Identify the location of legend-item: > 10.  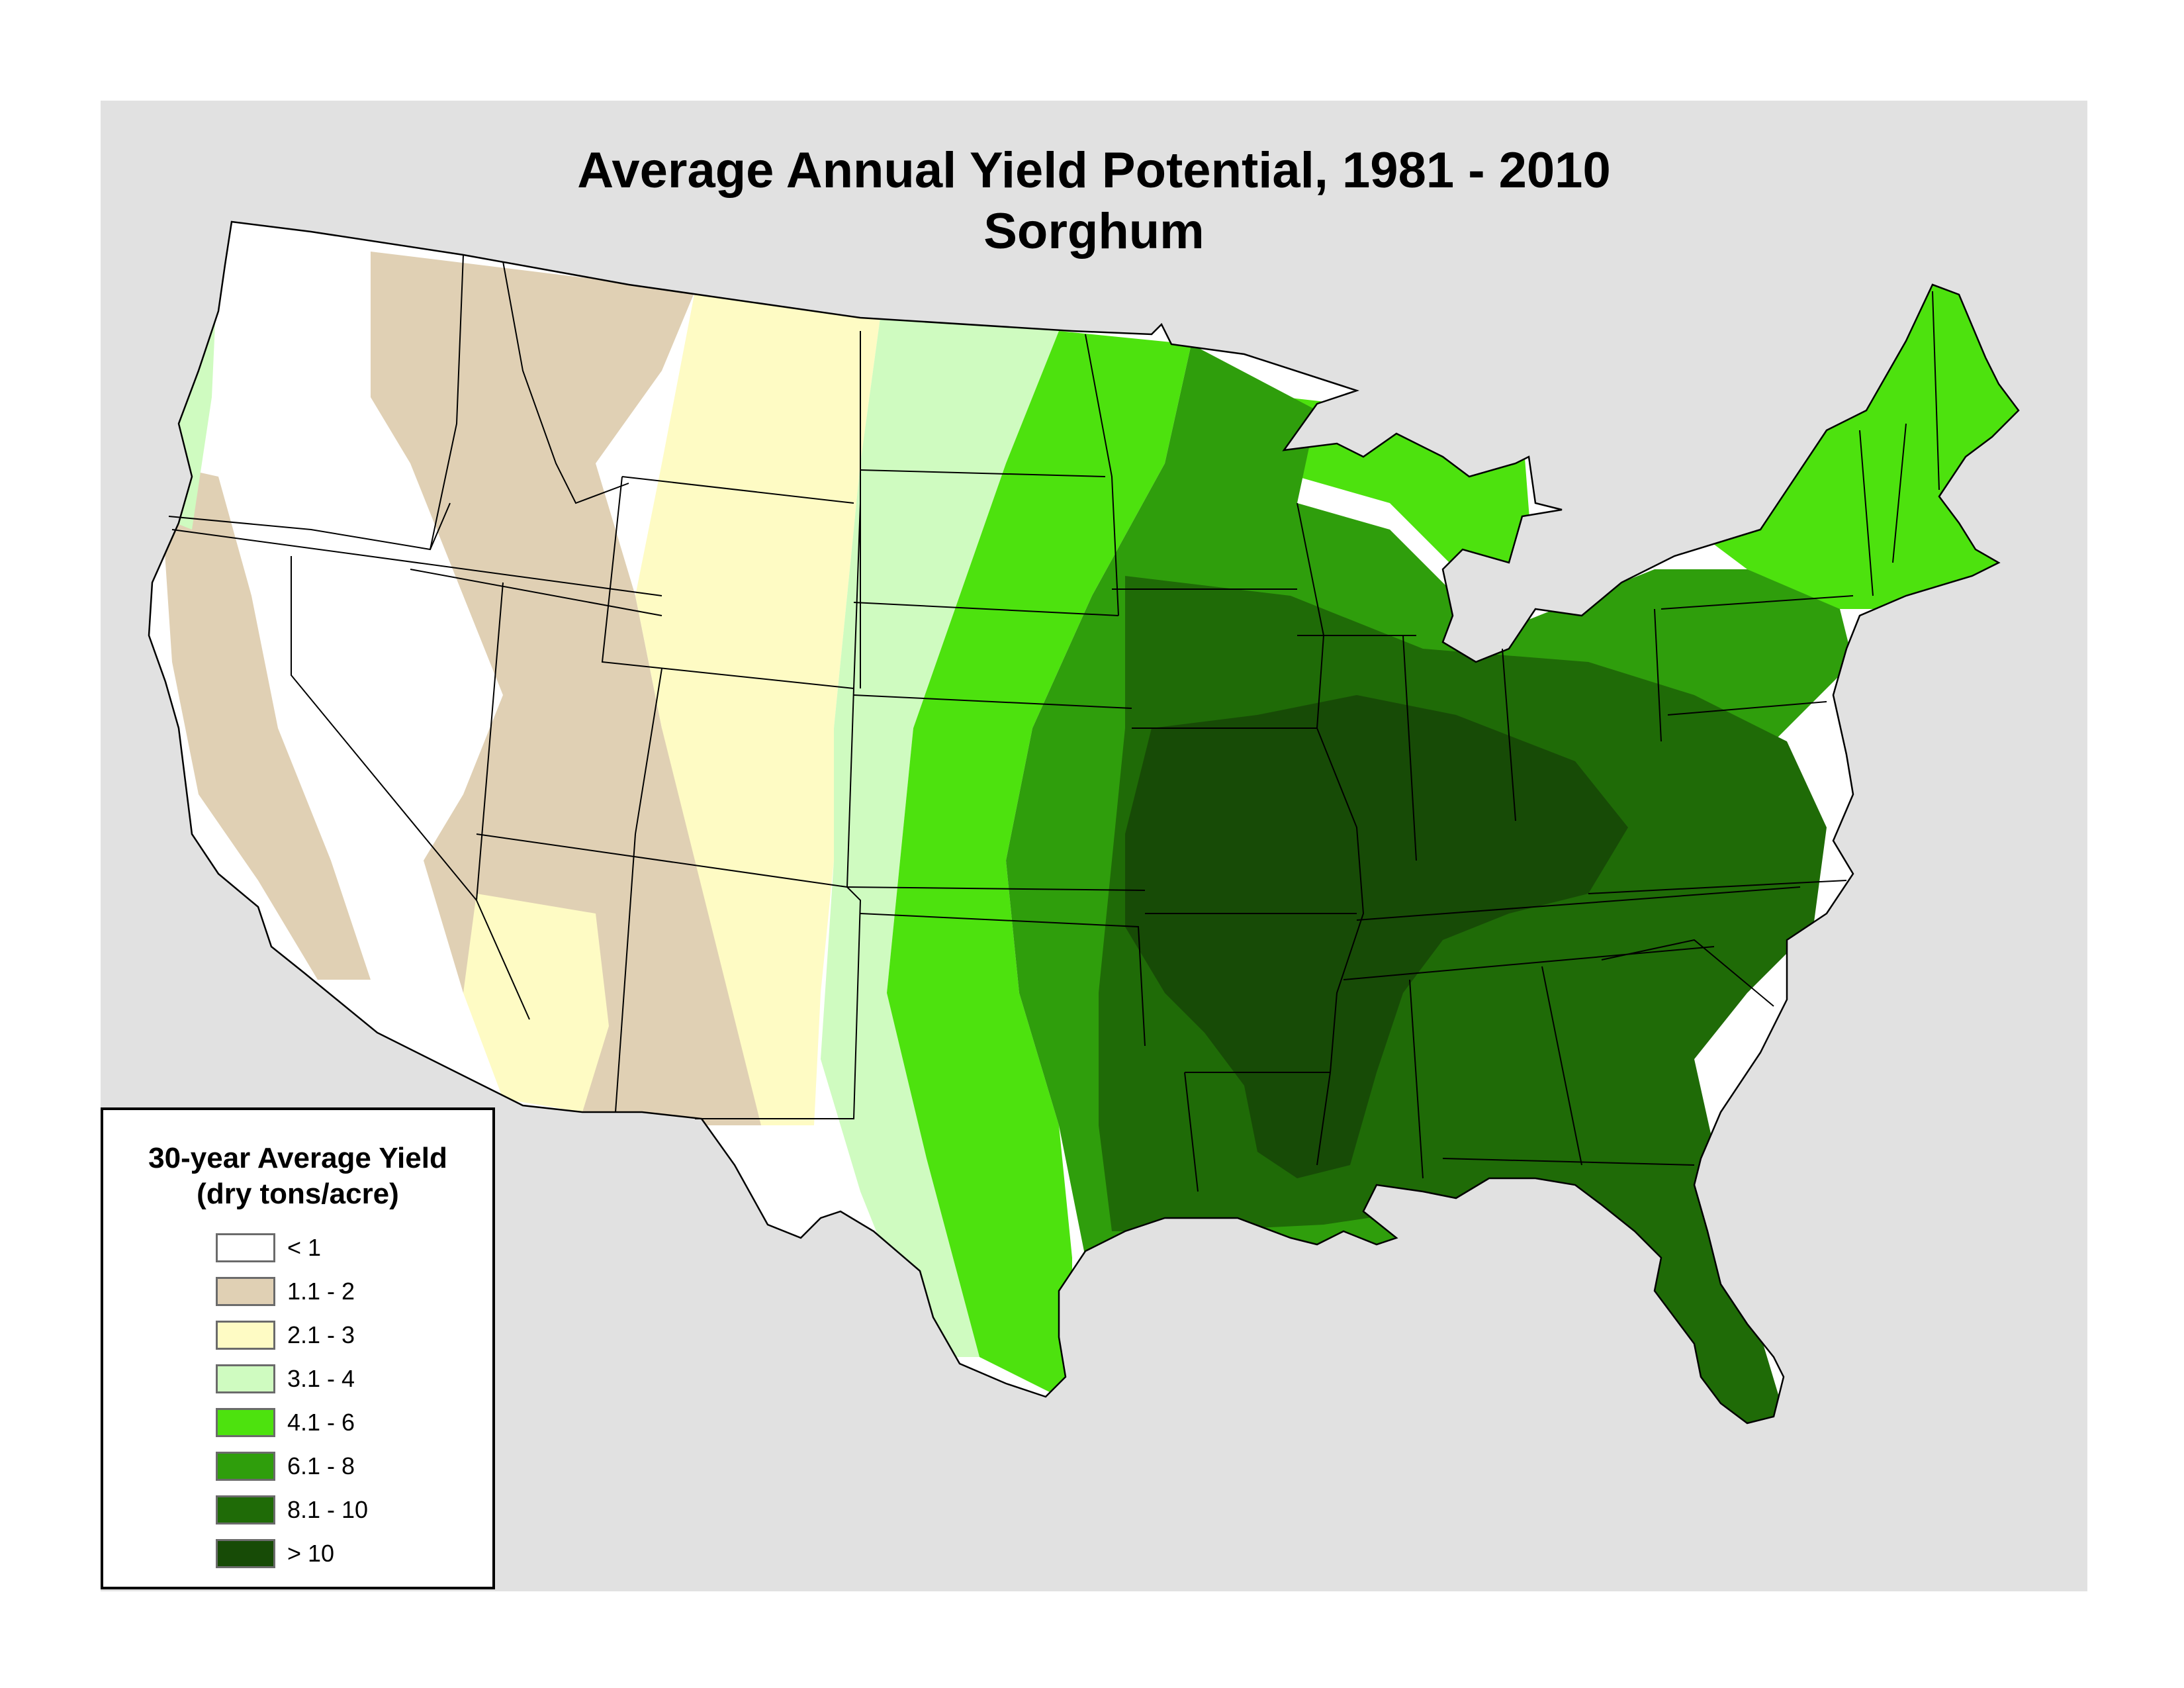
(292, 1553).